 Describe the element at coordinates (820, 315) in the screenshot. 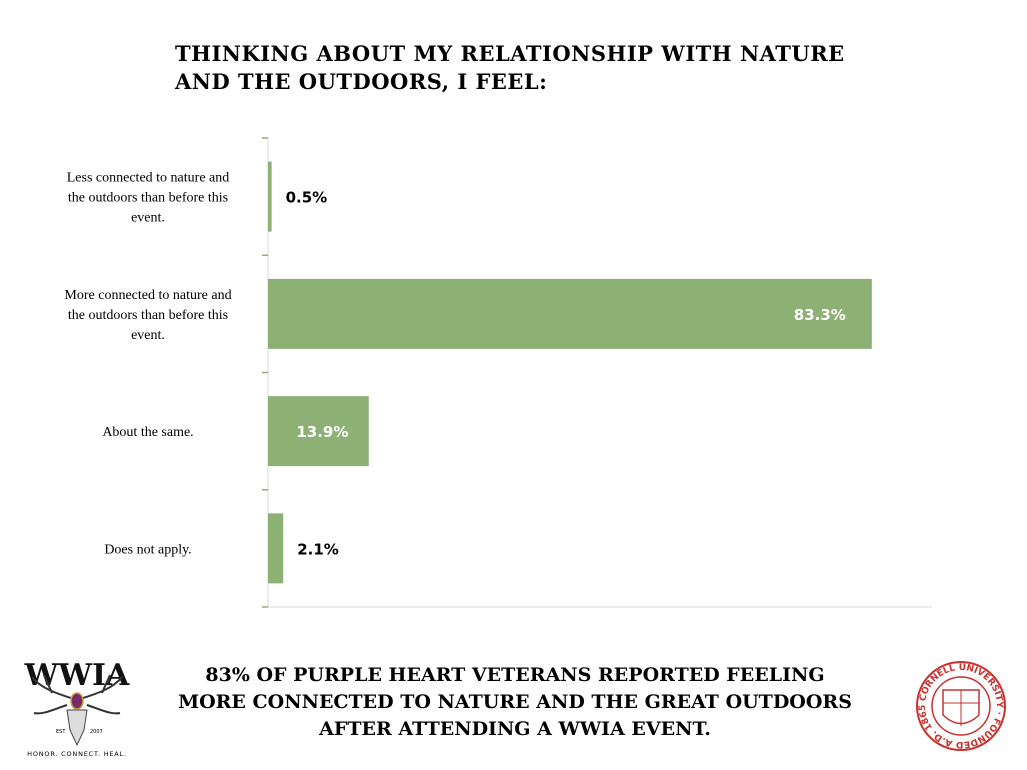

I see `data-label: 83.3%` at that location.